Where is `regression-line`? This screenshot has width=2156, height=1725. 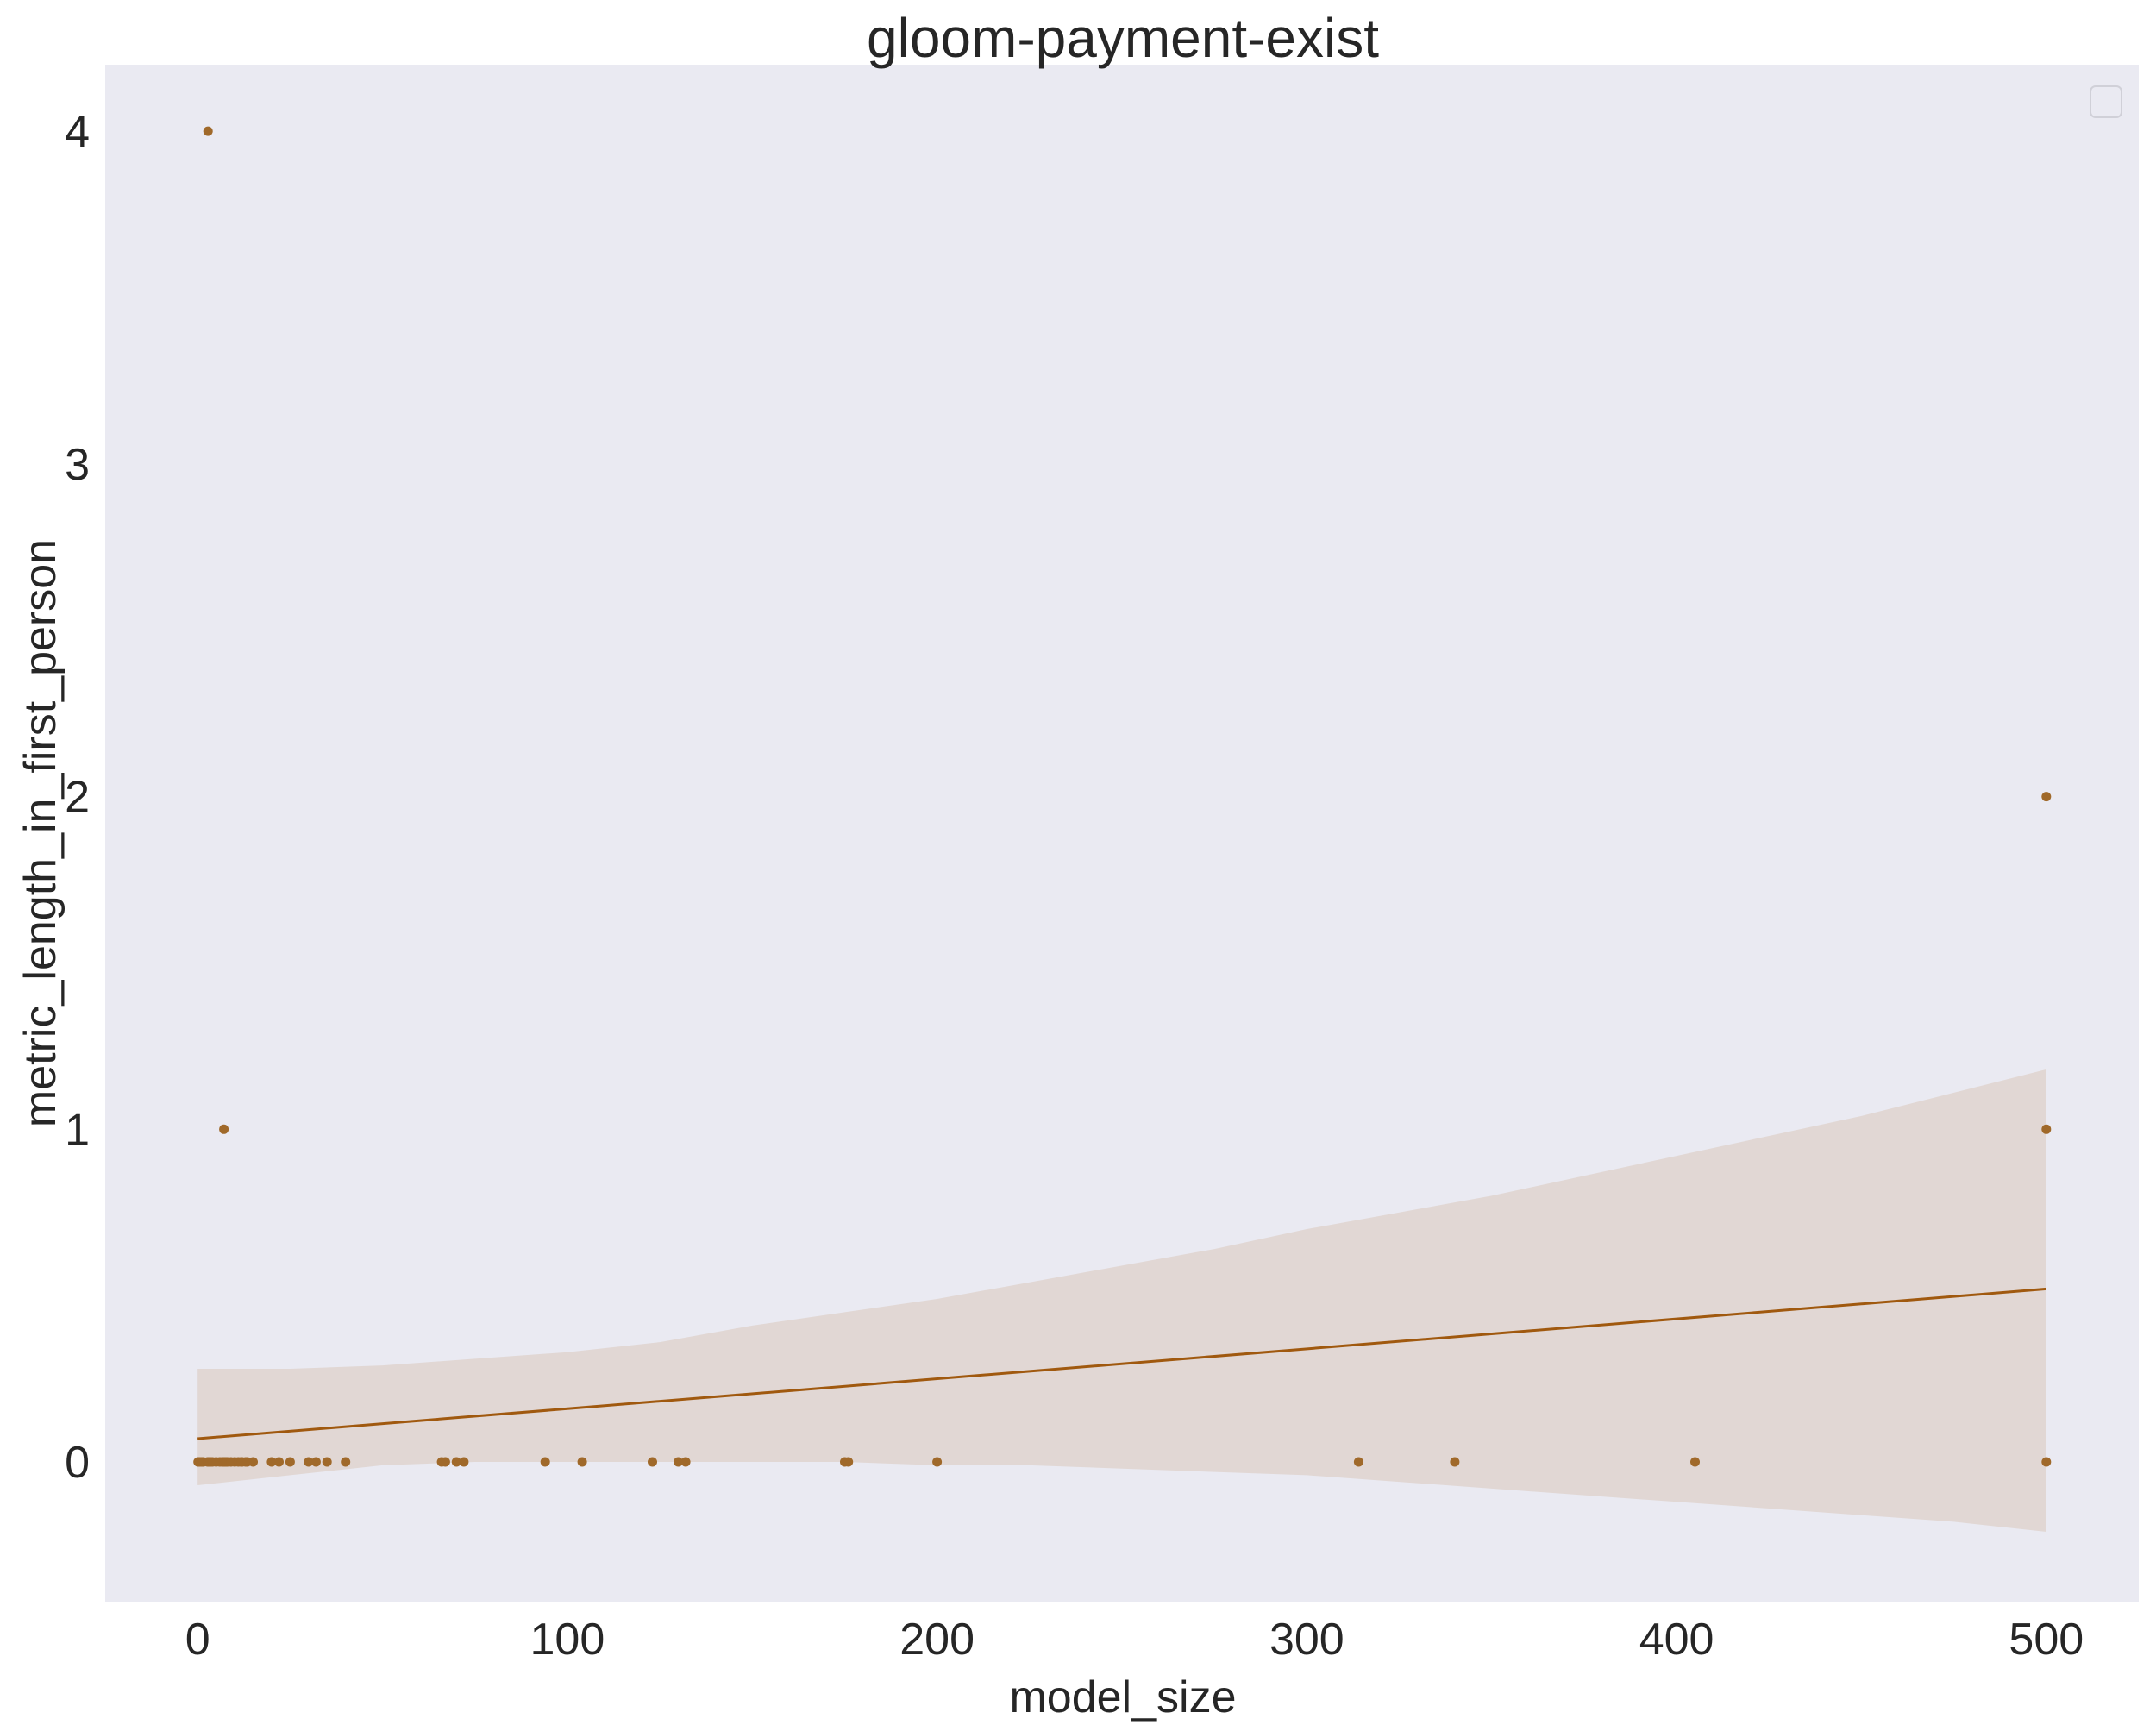
regression-line is located at coordinates (1121, 1363).